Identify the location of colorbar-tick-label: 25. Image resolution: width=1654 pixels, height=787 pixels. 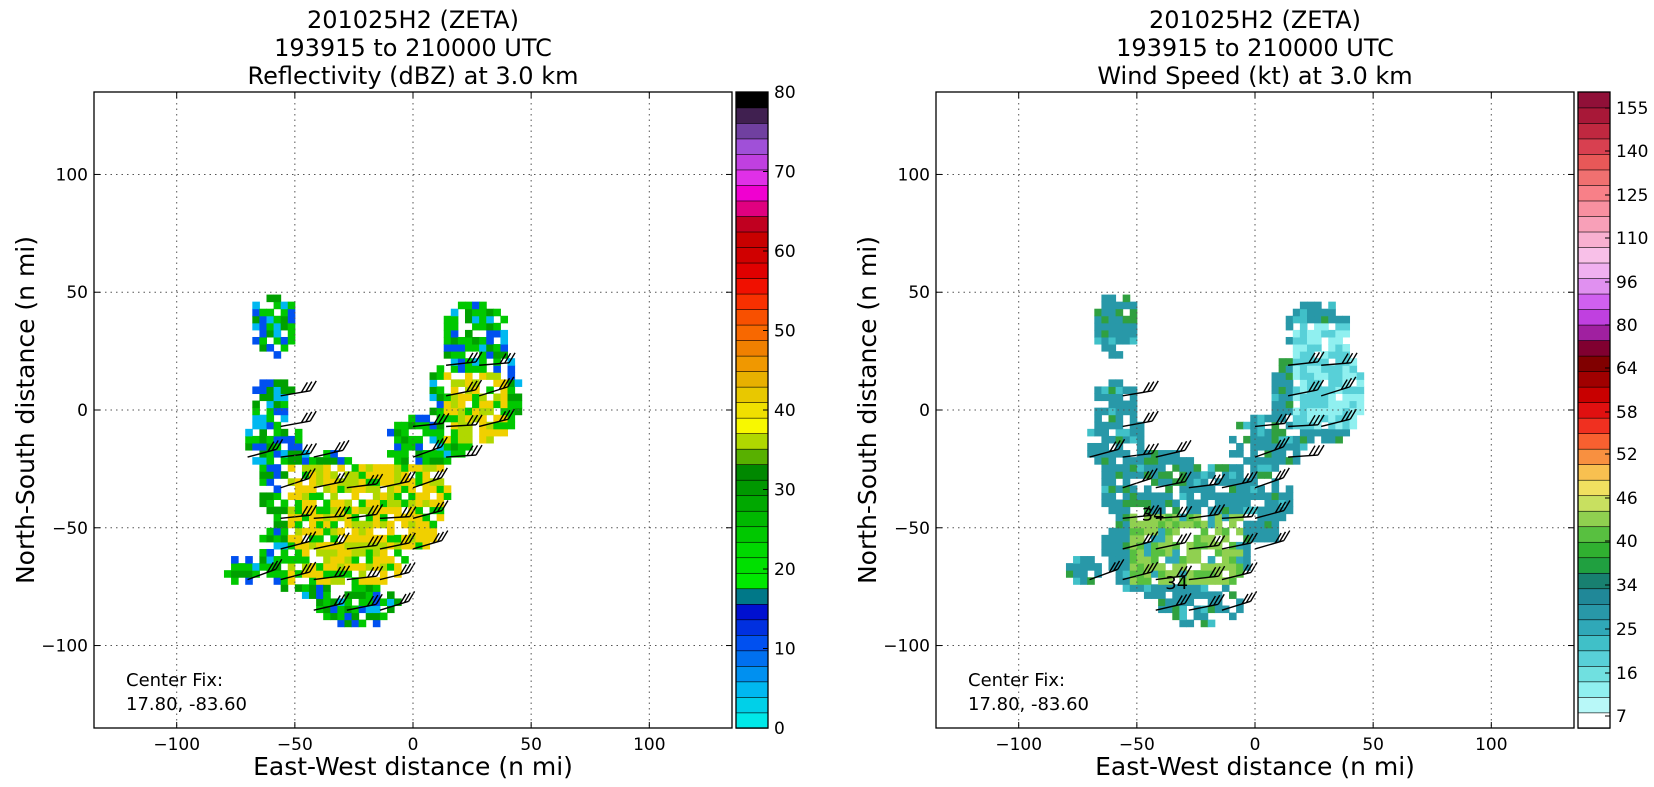
(1627, 630).